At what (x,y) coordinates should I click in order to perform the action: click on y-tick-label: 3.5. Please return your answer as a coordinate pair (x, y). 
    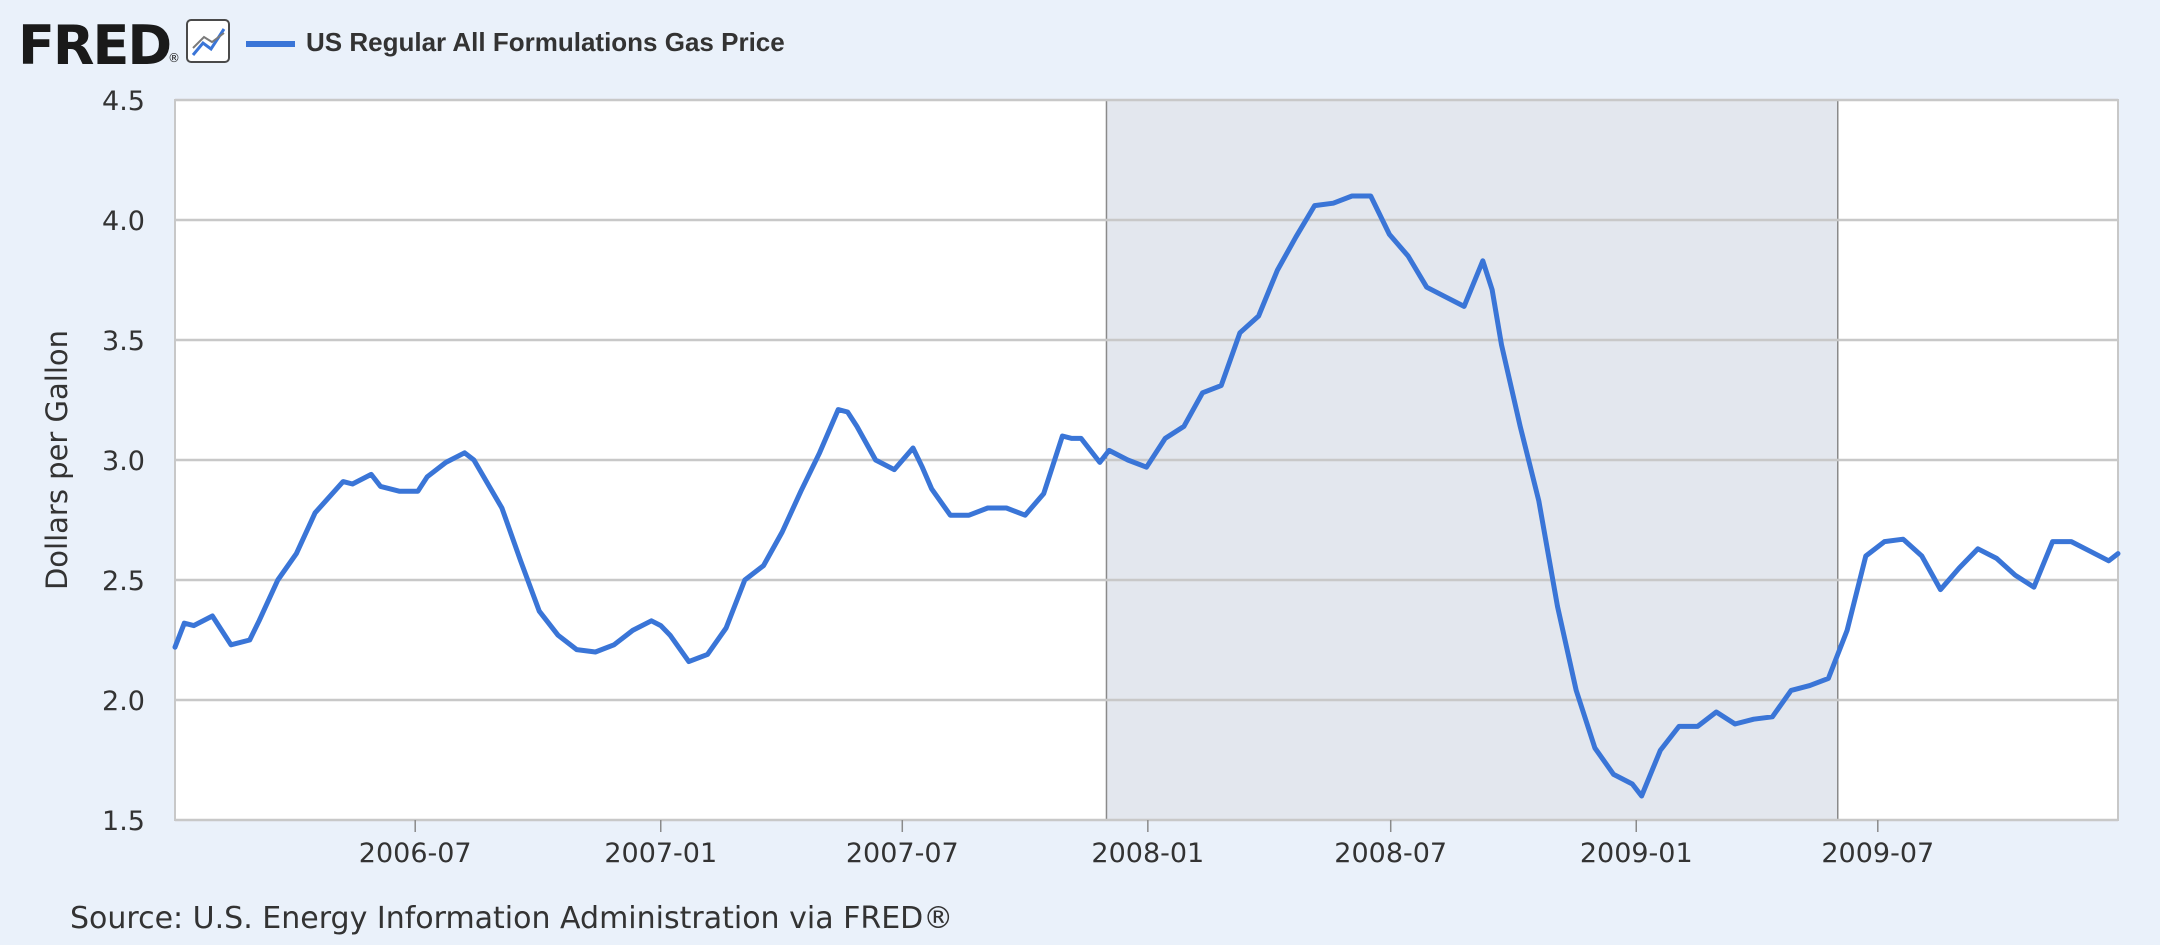
    Looking at the image, I should click on (123, 341).